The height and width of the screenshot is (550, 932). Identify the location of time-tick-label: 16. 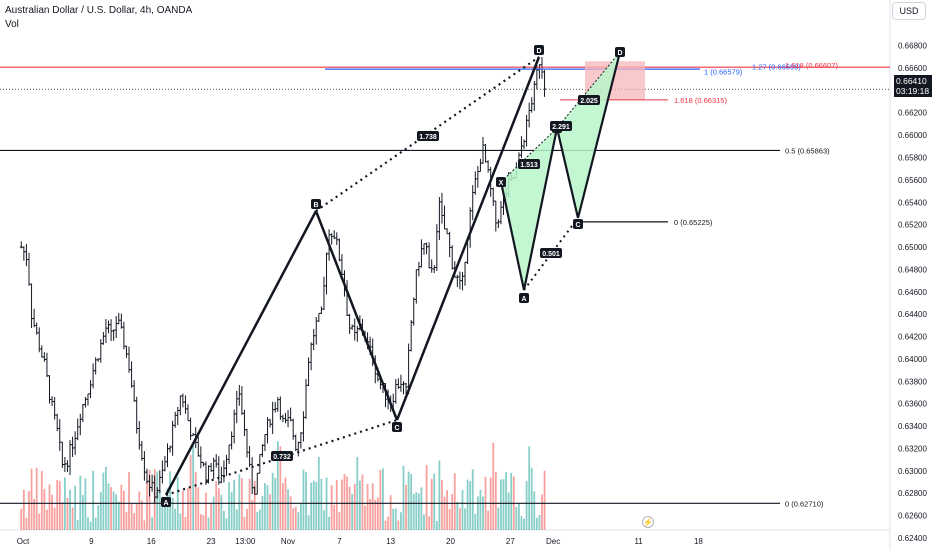
(151, 541).